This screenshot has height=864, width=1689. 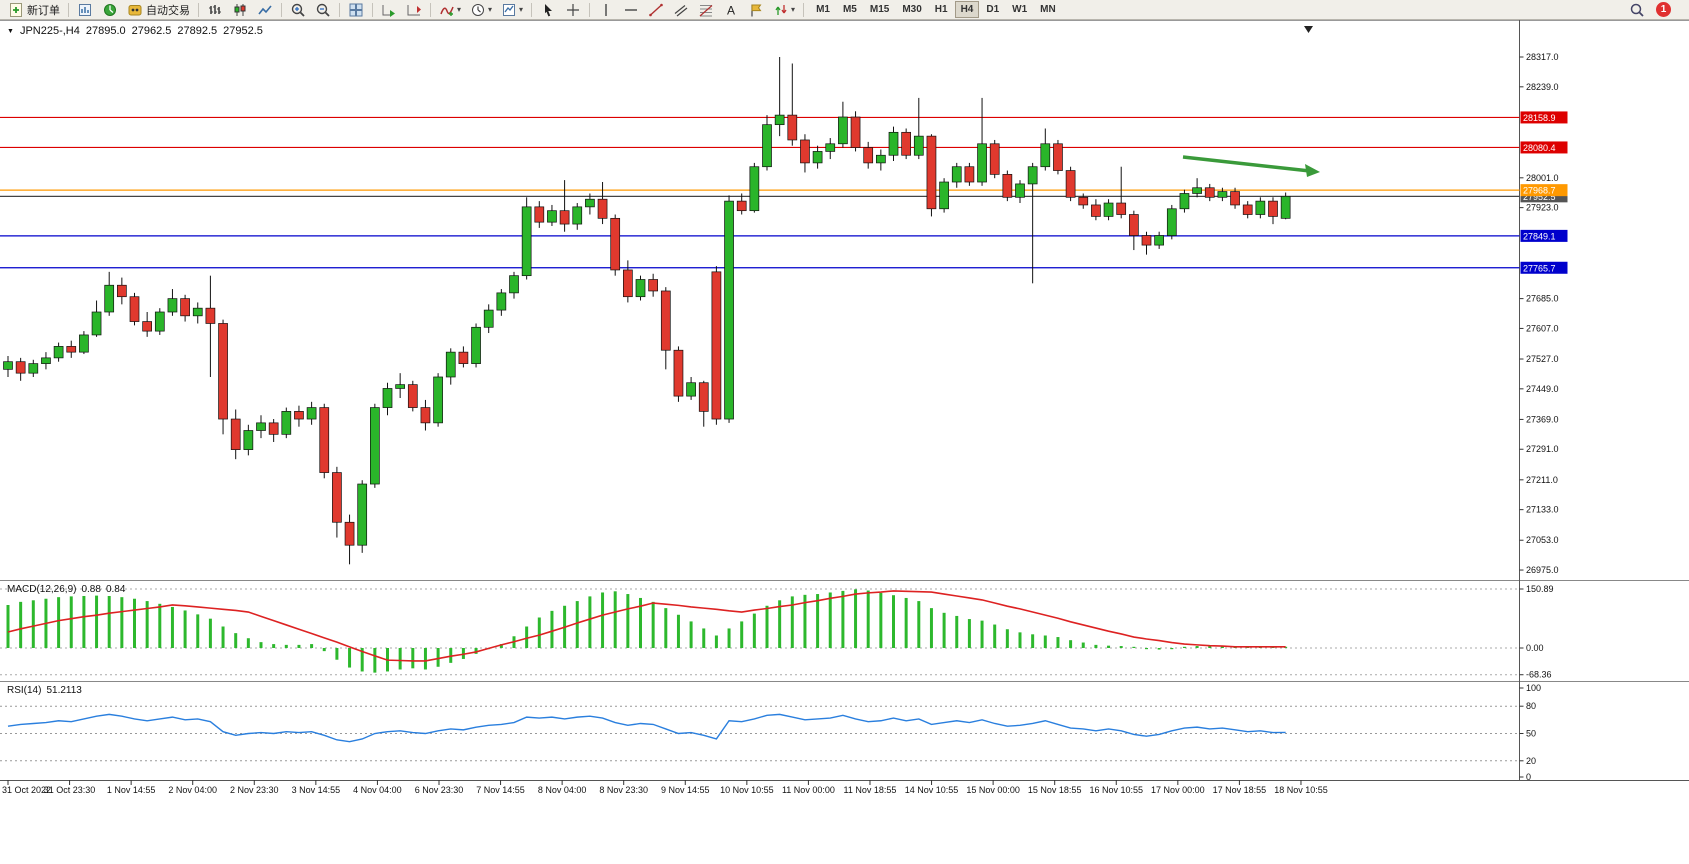 I want to click on tile-windows-button, so click(x=356, y=10).